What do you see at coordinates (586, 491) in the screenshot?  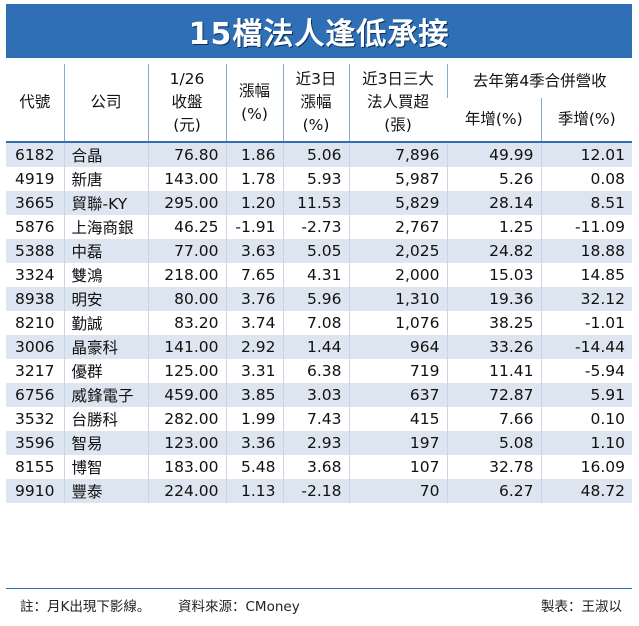 I see `revenue-qoq: 48.72` at bounding box center [586, 491].